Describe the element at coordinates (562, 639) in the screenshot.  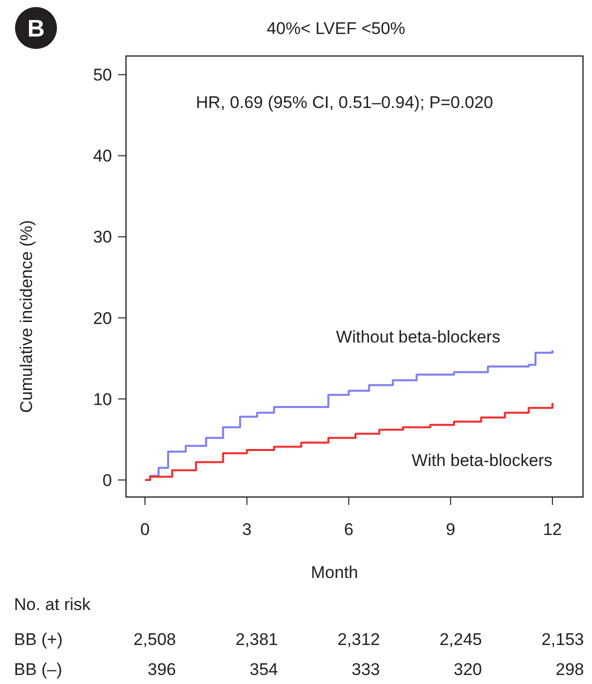
I see `text: 2,153` at that location.